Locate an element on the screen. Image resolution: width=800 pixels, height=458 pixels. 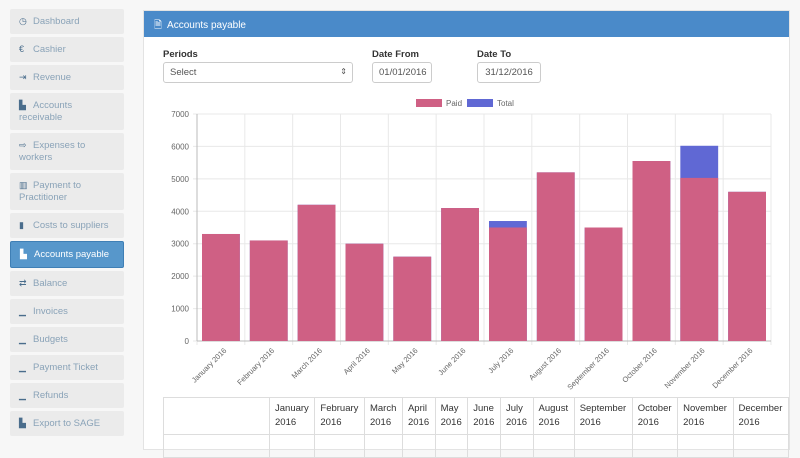
sidebar-item-refunds: ▁ Refunds is located at coordinates (67, 395).